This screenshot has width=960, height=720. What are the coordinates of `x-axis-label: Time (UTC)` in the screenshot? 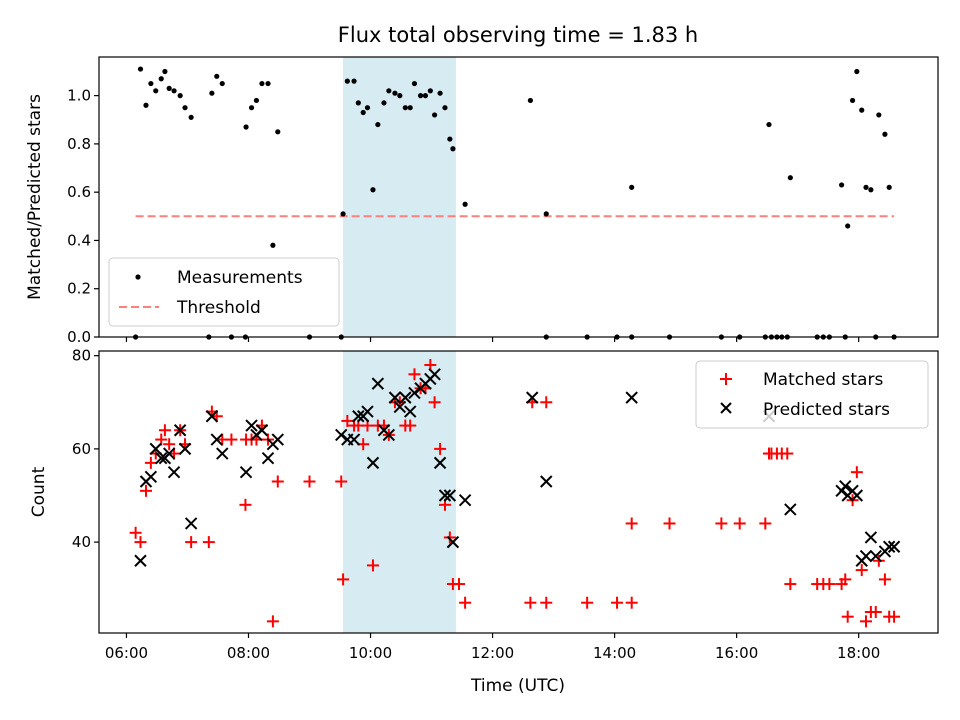 It's located at (517, 686).